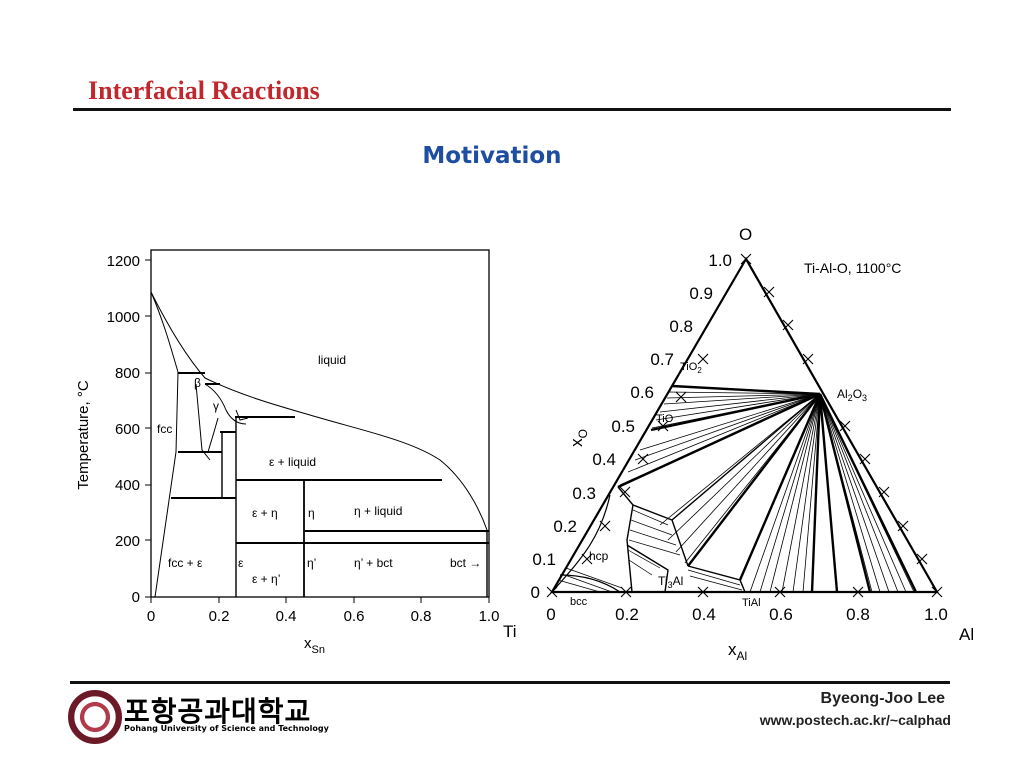  I want to click on hcp-ti3al-boundaries, so click(719, 493).